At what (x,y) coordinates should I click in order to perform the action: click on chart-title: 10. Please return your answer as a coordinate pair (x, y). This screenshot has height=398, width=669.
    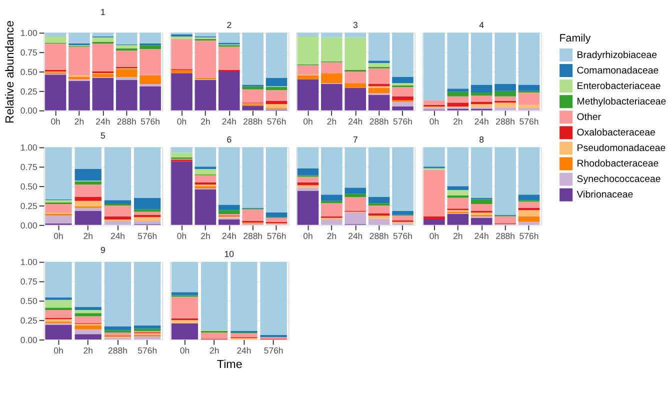
    Looking at the image, I should click on (229, 253).